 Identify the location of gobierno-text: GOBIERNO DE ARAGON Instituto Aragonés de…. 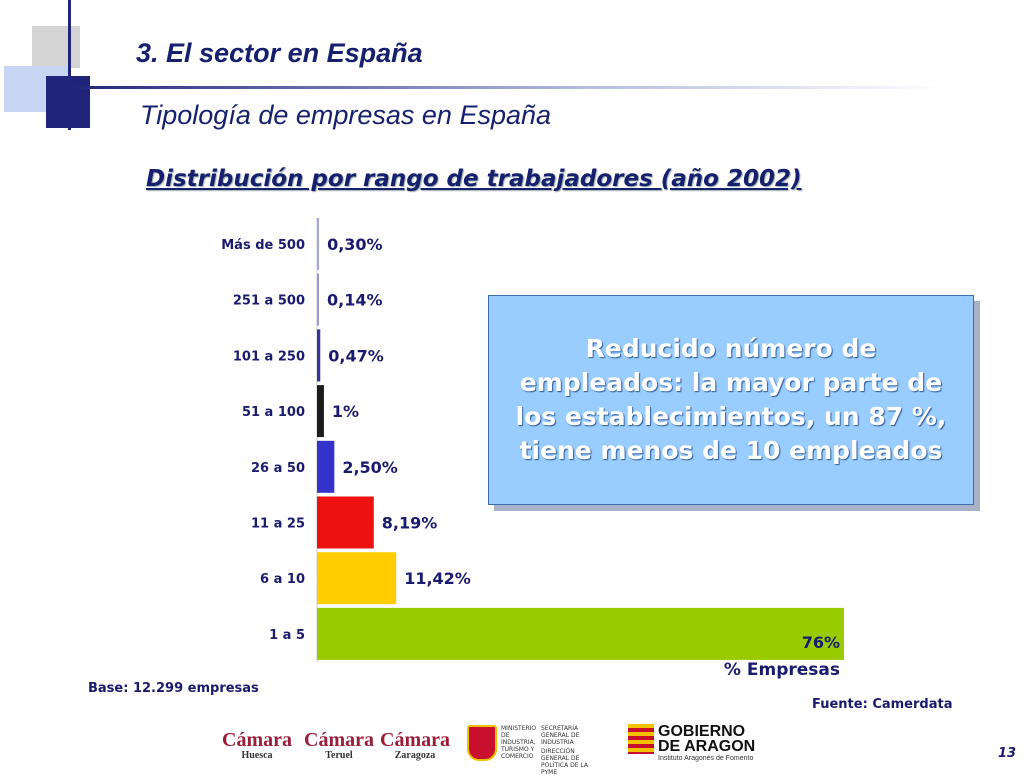
(706, 743).